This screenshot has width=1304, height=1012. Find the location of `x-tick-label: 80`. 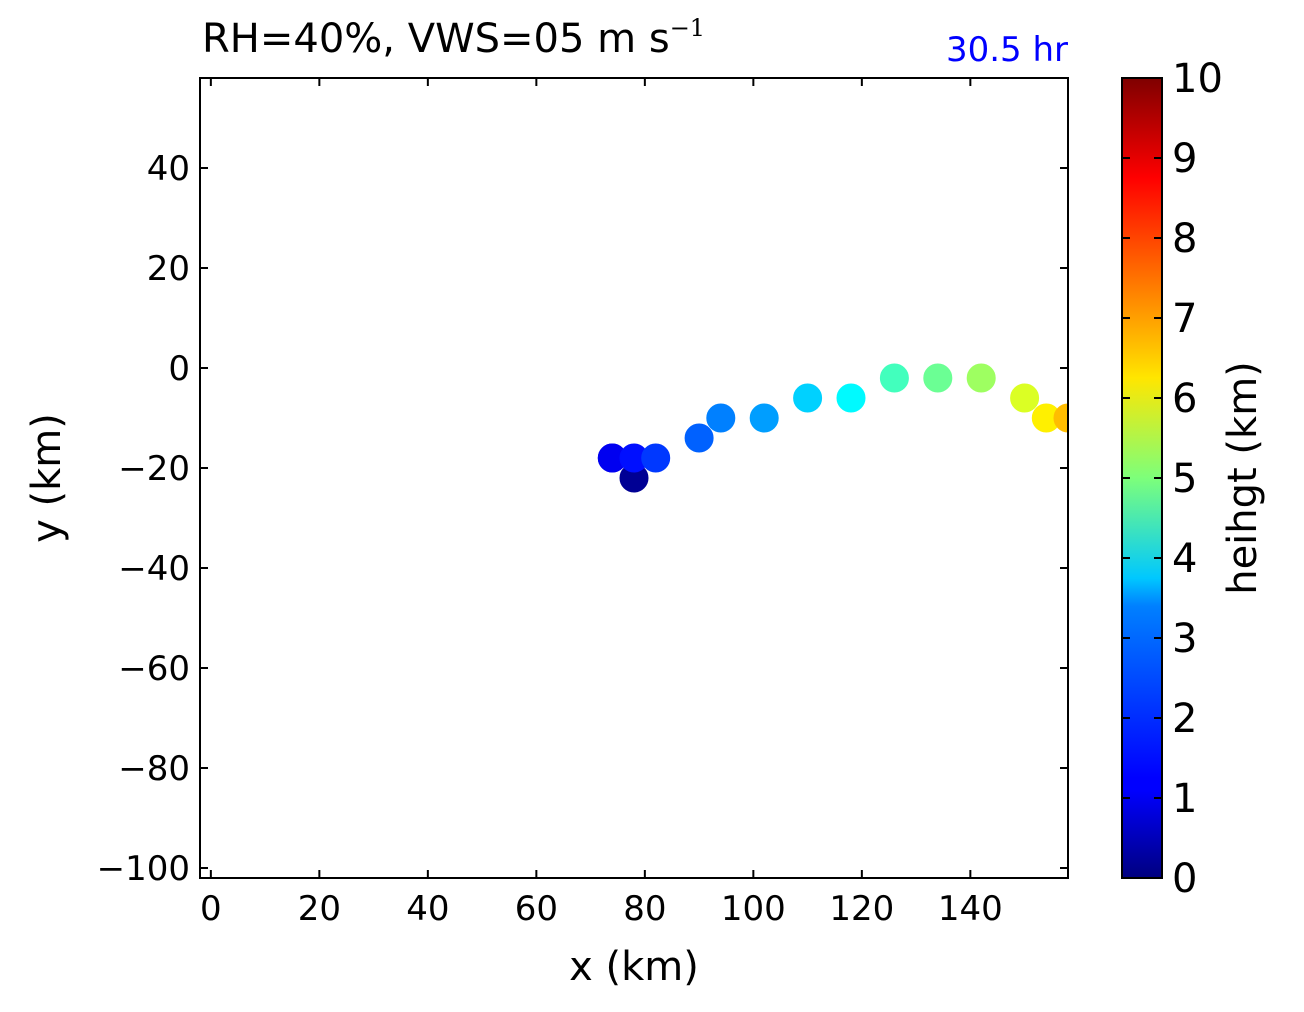

x-tick-label: 80 is located at coordinates (644, 909).